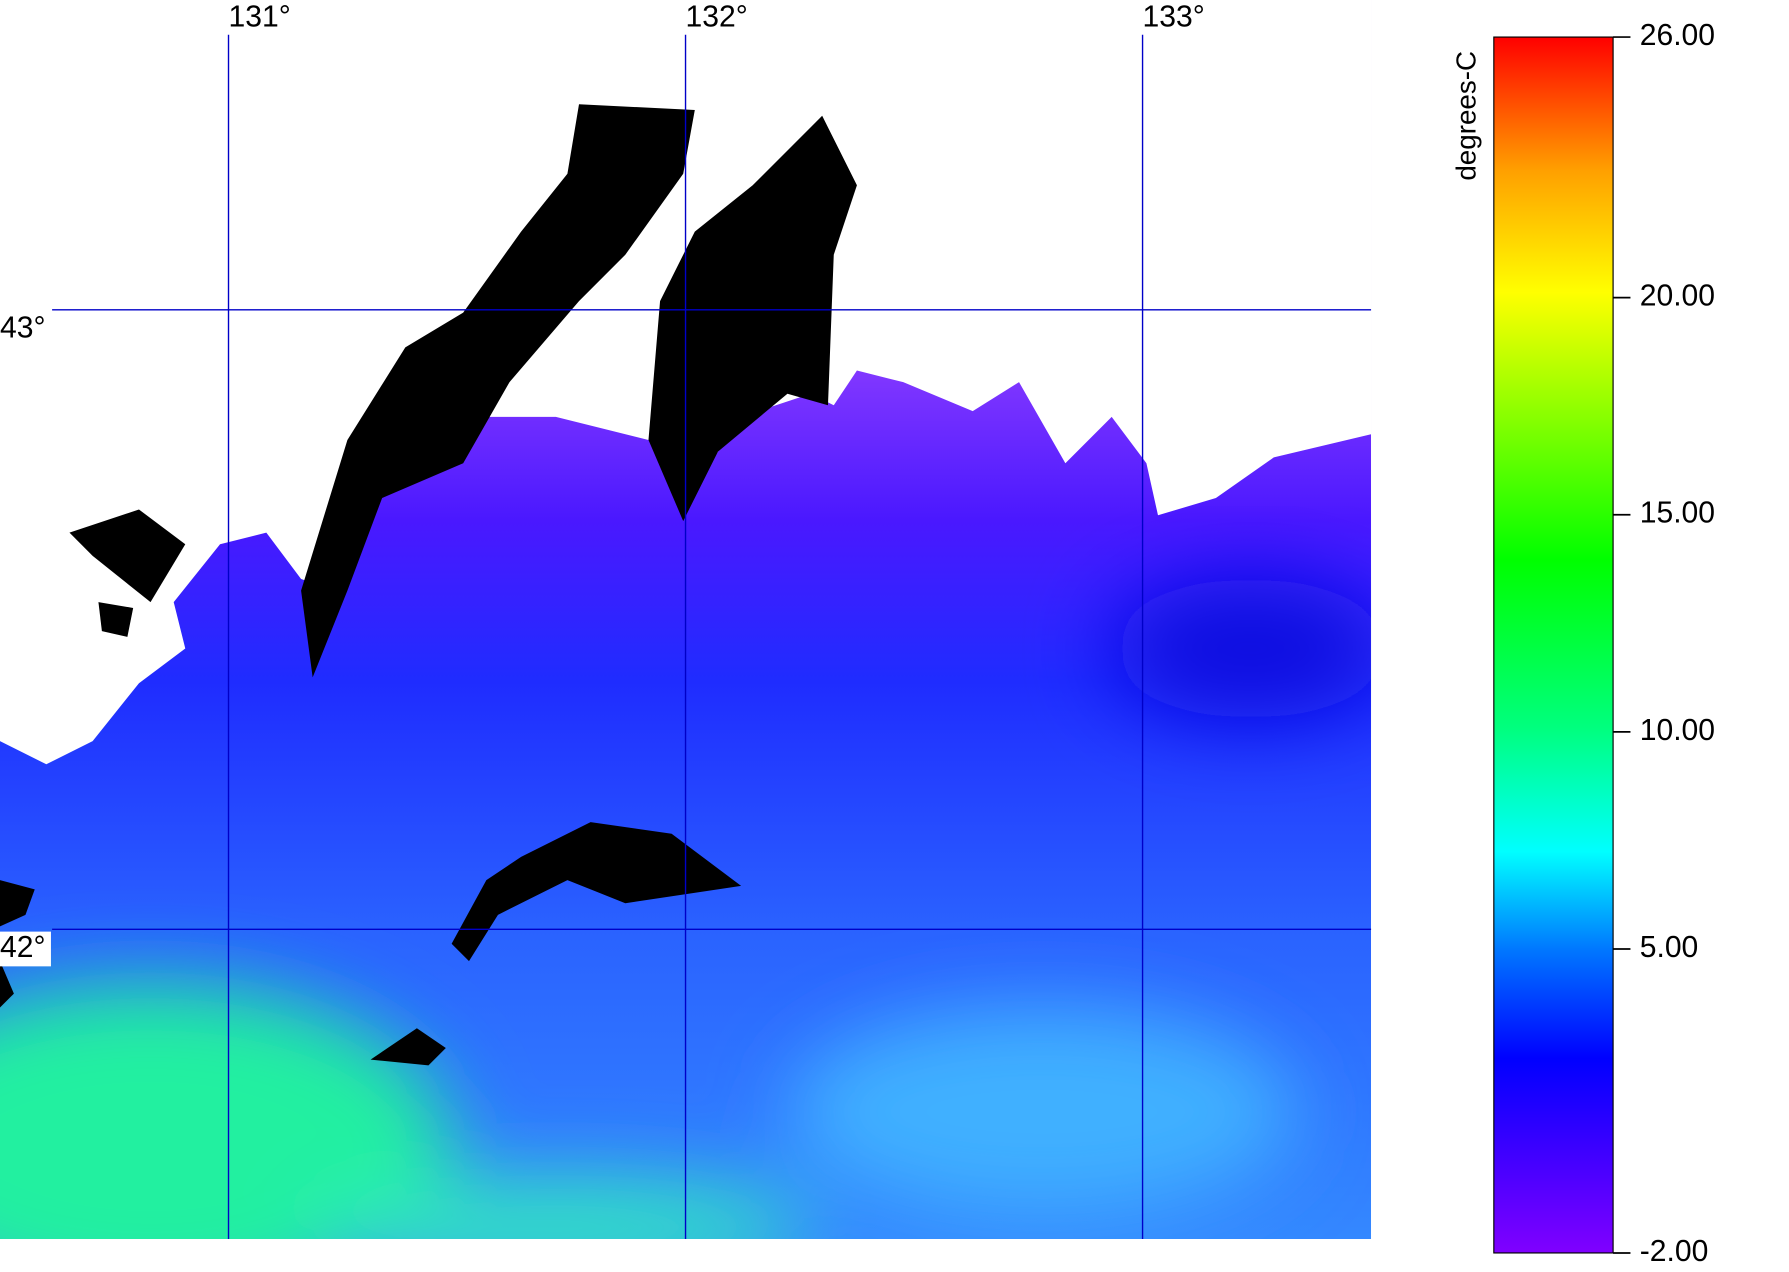 This screenshot has height=1272, width=1789. What do you see at coordinates (1669, 947) in the screenshot?
I see `colorbar-tick-label: 5.00` at bounding box center [1669, 947].